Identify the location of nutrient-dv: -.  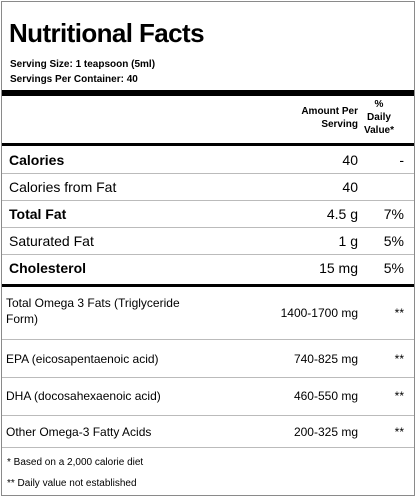
(401, 160).